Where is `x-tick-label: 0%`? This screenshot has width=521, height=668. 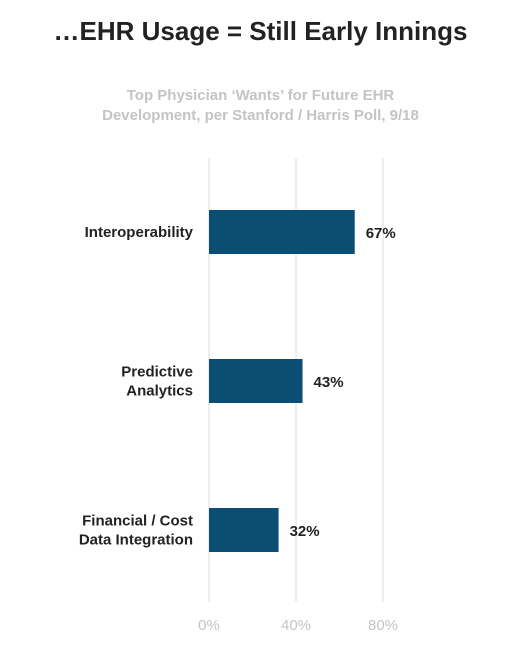
x-tick-label: 0% is located at coordinates (209, 625).